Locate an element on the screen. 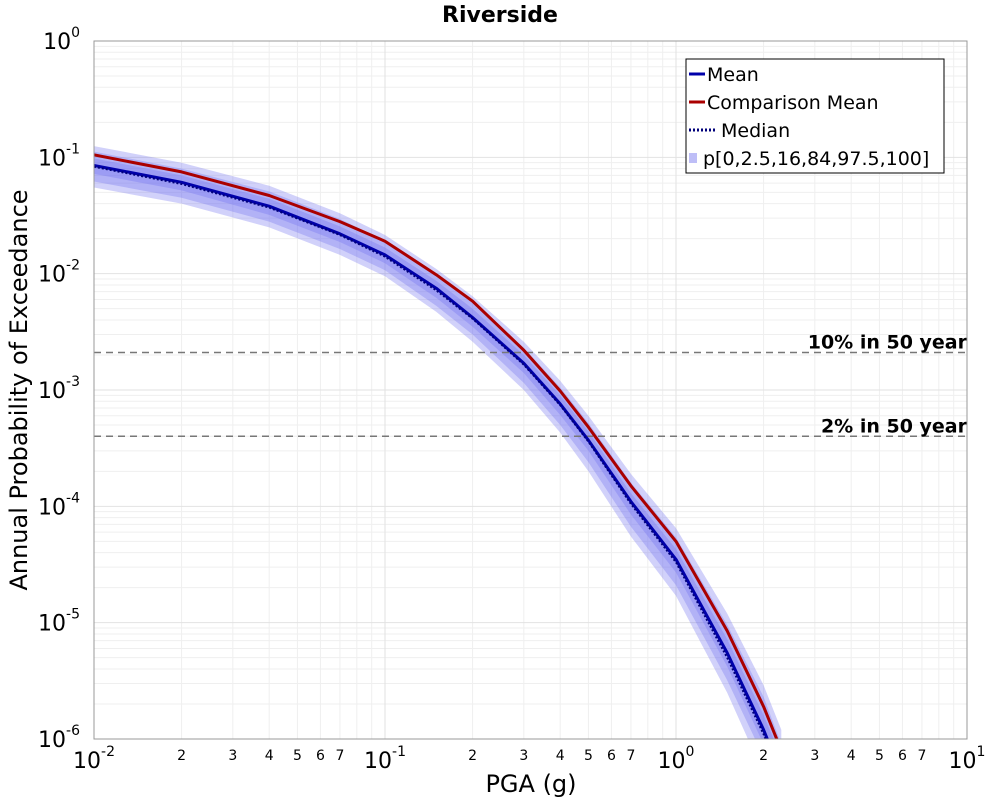  y-tick-label: 10⁻² is located at coordinates (59, 273).